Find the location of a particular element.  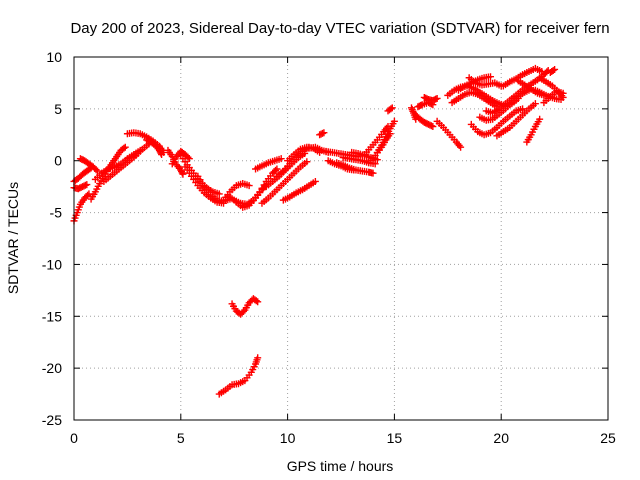

y-tick-label: -5 is located at coordinates (56, 213).